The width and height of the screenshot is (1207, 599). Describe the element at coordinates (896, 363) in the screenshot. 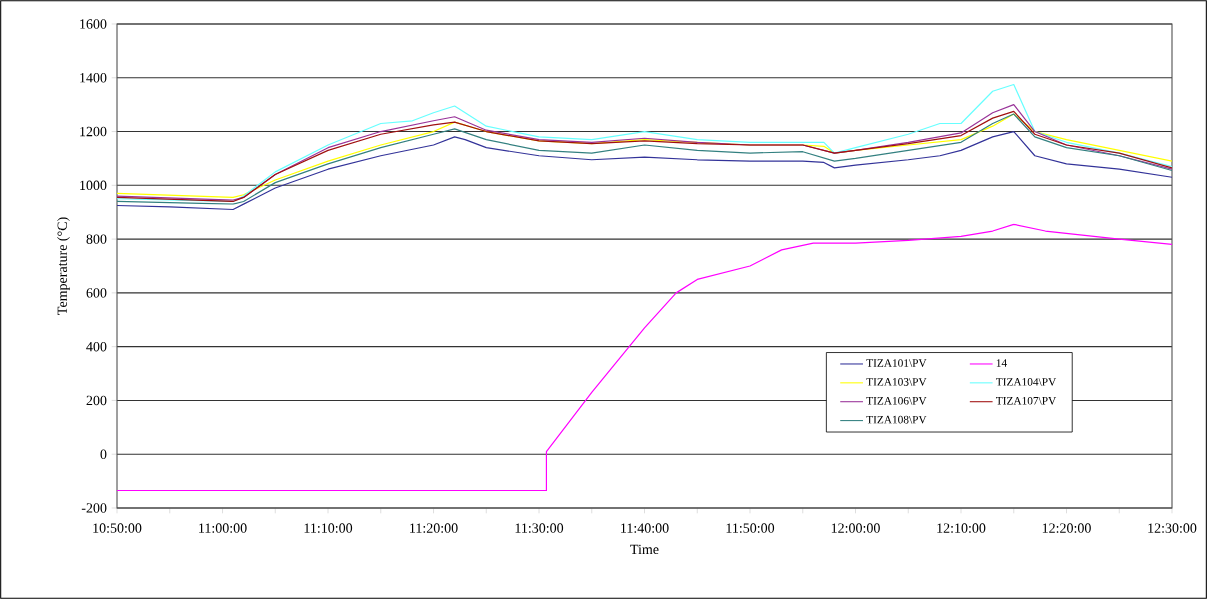

I see `legend-label: TIZA101\PV` at that location.